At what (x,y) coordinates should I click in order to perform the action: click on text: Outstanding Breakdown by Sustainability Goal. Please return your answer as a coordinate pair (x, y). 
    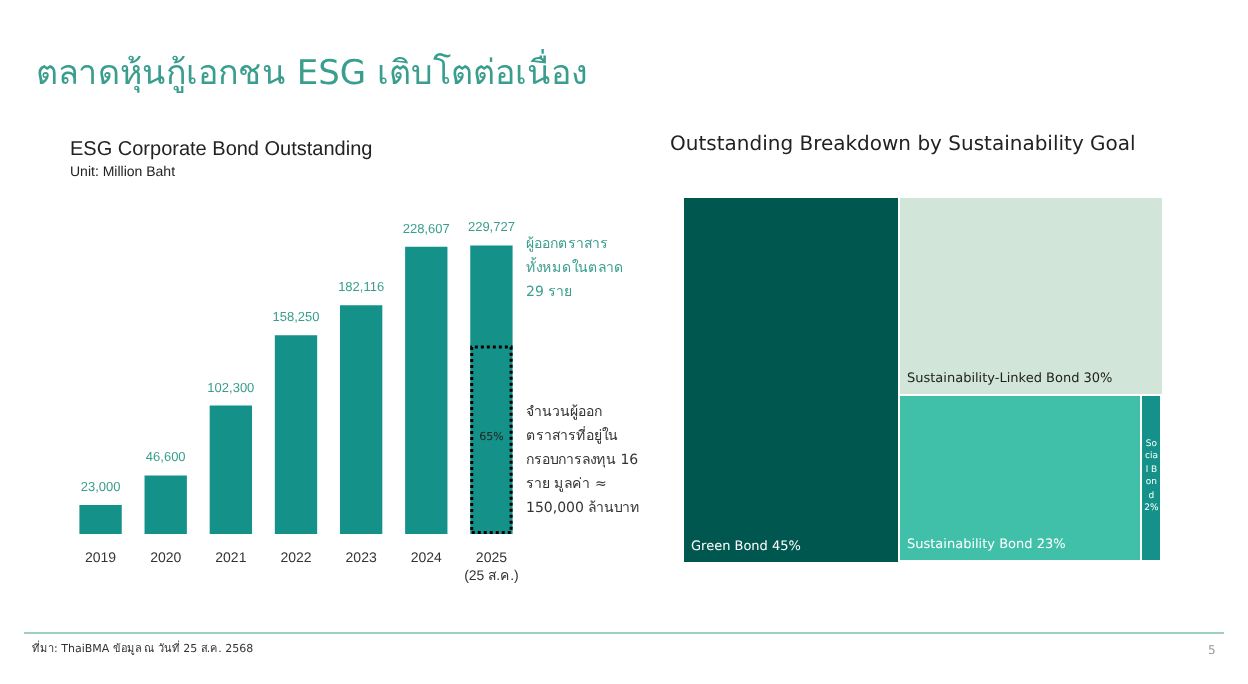
    Looking at the image, I should click on (903, 145).